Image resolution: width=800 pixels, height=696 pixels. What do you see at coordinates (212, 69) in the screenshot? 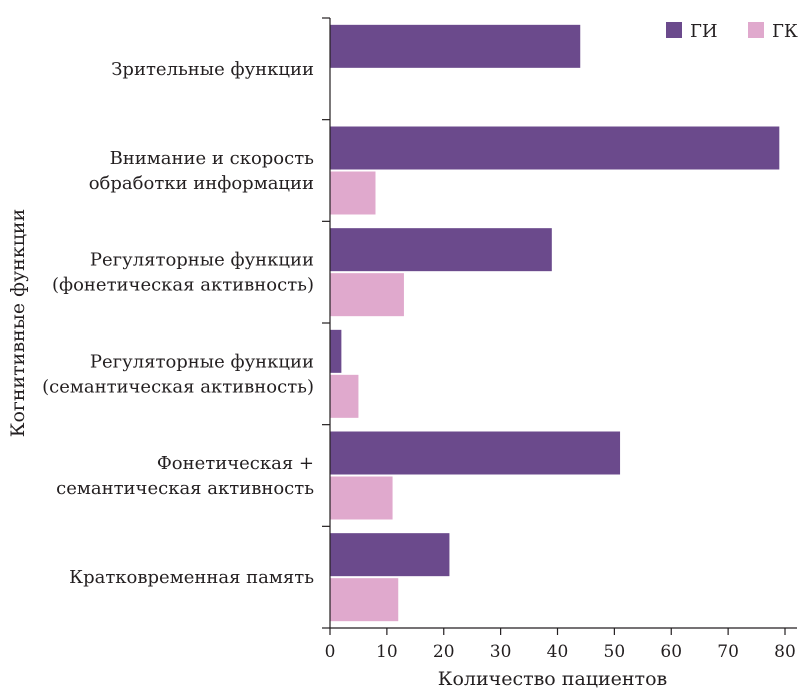
I see `category-label: Зрительные функции` at bounding box center [212, 69].